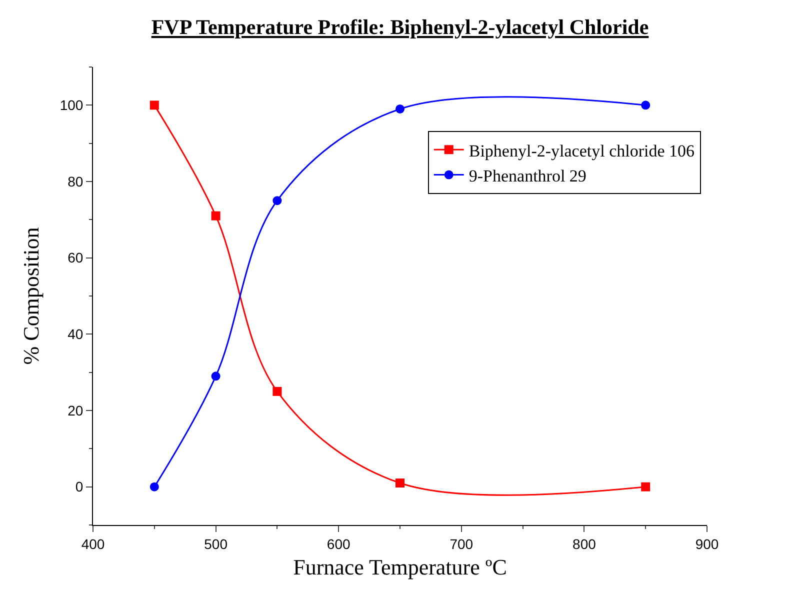  Describe the element at coordinates (93, 544) in the screenshot. I see `x-tick-label: 400` at that location.